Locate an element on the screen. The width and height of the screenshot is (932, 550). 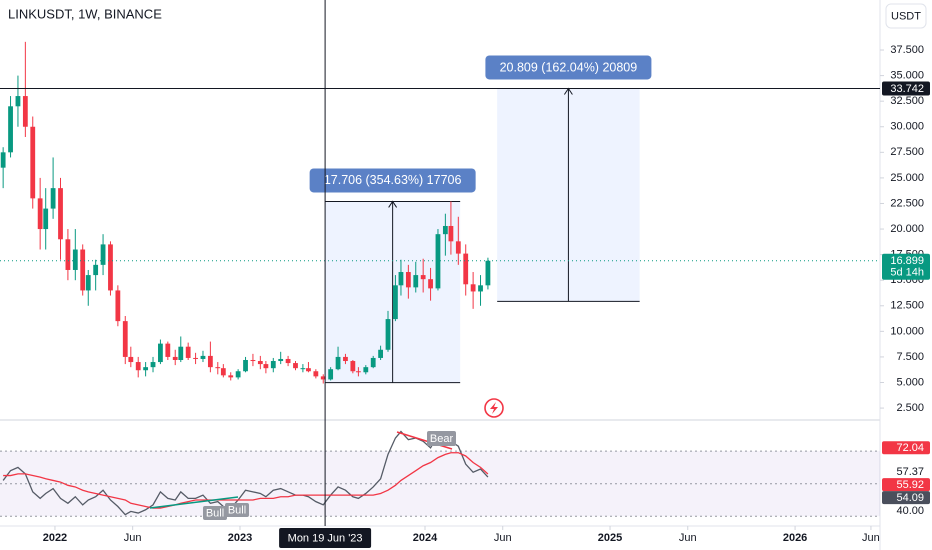
y-tick-label: 35.000 is located at coordinates (907, 76).